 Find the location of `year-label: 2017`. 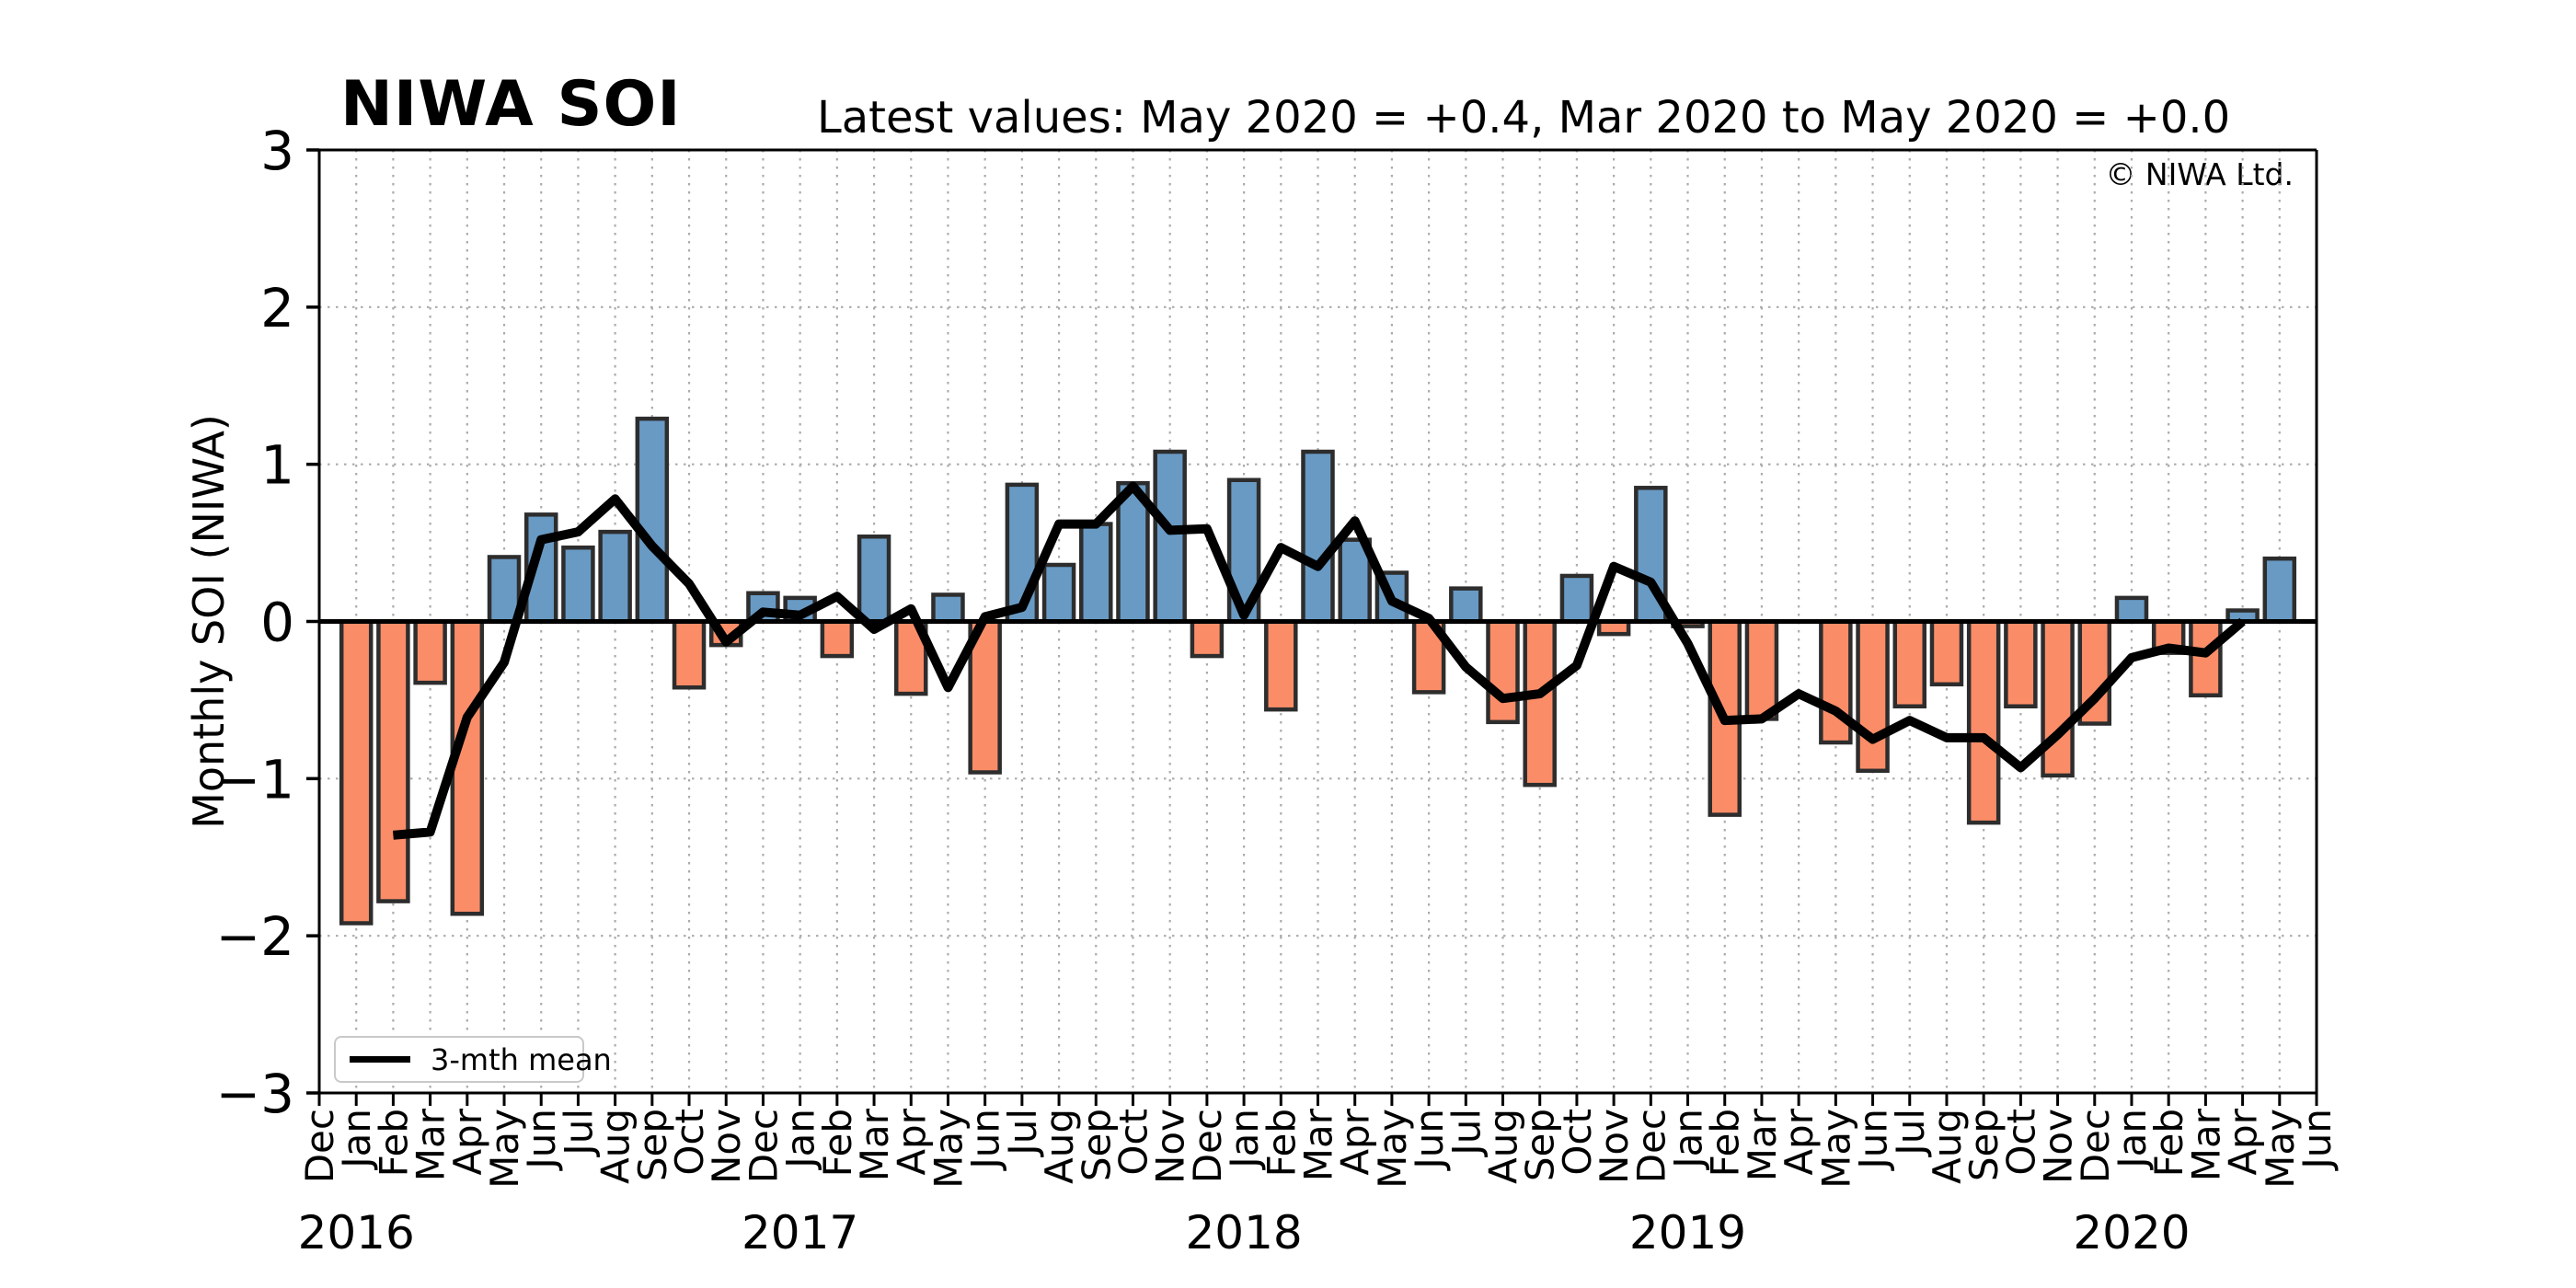

year-label: 2017 is located at coordinates (800, 1232).